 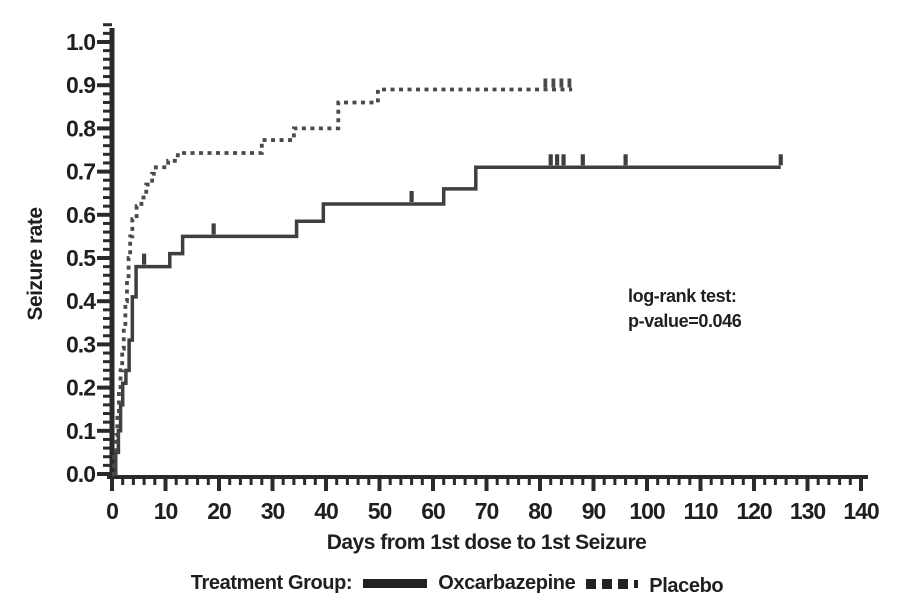 What do you see at coordinates (594, 511) in the screenshot?
I see `x-tick-label: 90` at bounding box center [594, 511].